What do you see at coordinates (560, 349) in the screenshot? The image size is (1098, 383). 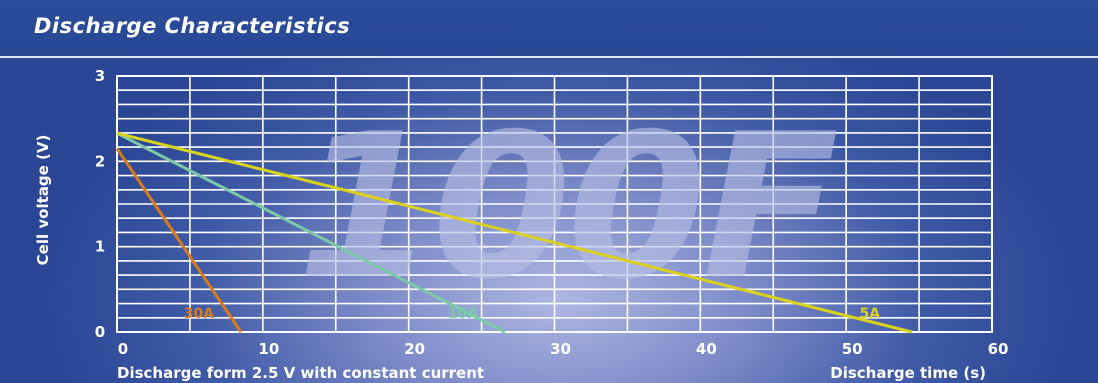 I see `x-tick-label: 30` at bounding box center [560, 349].